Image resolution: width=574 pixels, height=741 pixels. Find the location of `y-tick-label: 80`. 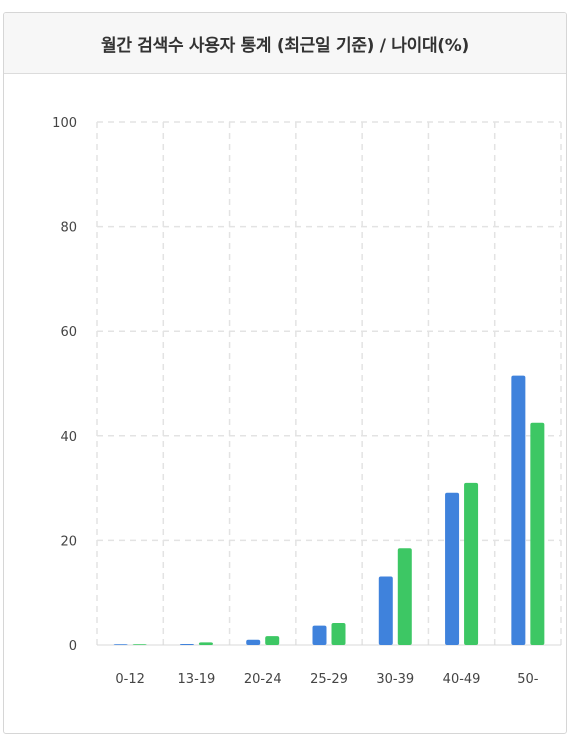

y-tick-label: 80 is located at coordinates (68, 228).